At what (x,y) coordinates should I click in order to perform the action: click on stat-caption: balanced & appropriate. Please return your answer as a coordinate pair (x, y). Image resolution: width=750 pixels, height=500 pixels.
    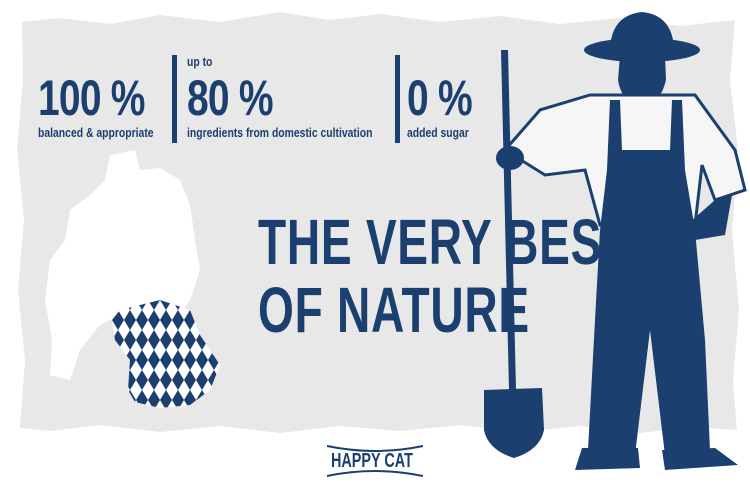
    Looking at the image, I should click on (96, 132).